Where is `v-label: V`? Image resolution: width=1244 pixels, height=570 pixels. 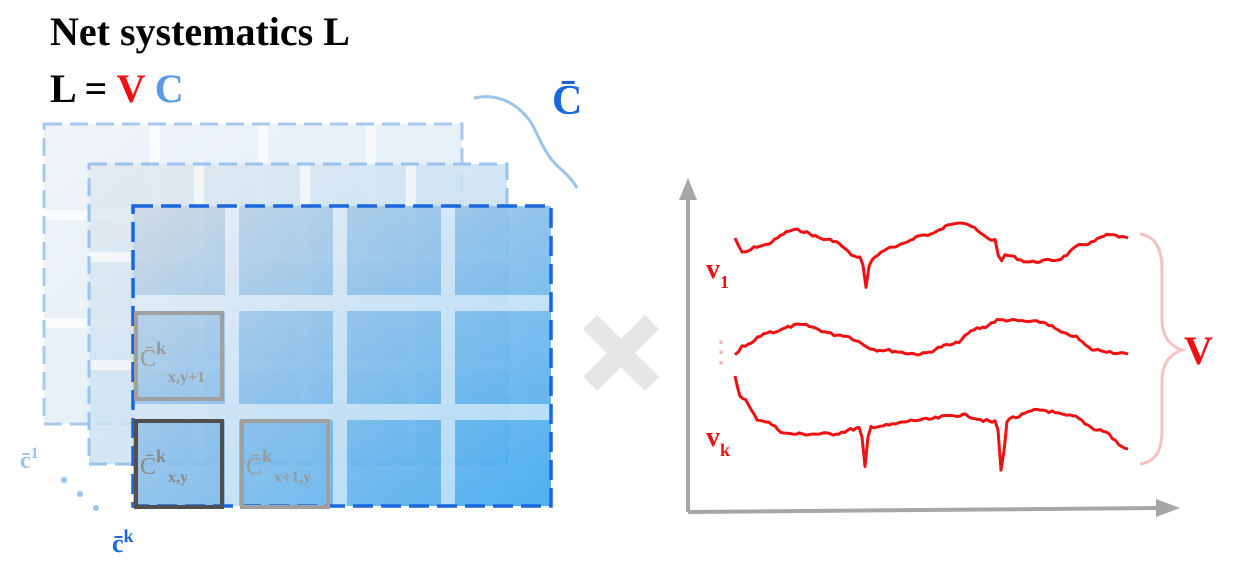 v-label: V is located at coordinates (1198, 350).